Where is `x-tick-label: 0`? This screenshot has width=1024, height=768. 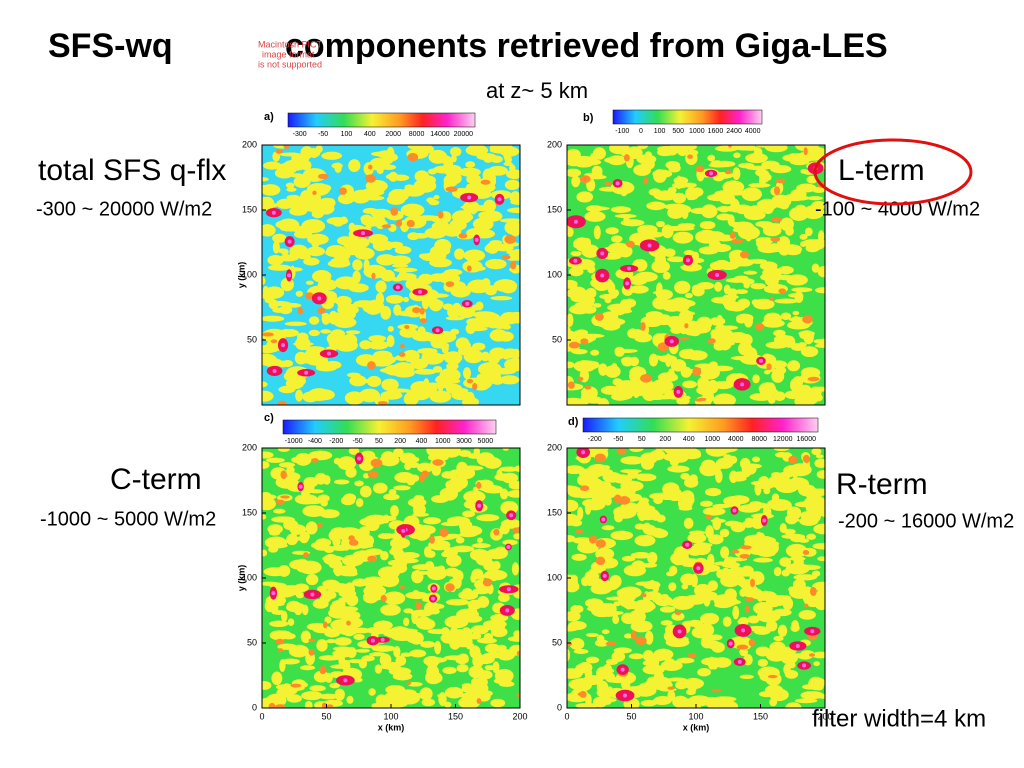
x-tick-label: 0 is located at coordinates (566, 716).